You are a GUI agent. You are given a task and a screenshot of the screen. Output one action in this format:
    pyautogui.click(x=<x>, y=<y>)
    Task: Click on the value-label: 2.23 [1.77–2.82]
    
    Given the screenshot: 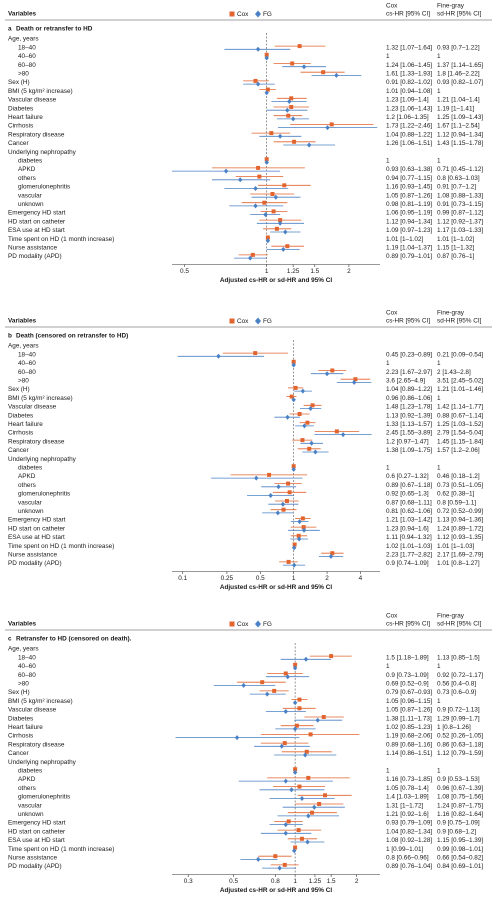 What is the action you would take?
    pyautogui.click(x=409, y=554)
    